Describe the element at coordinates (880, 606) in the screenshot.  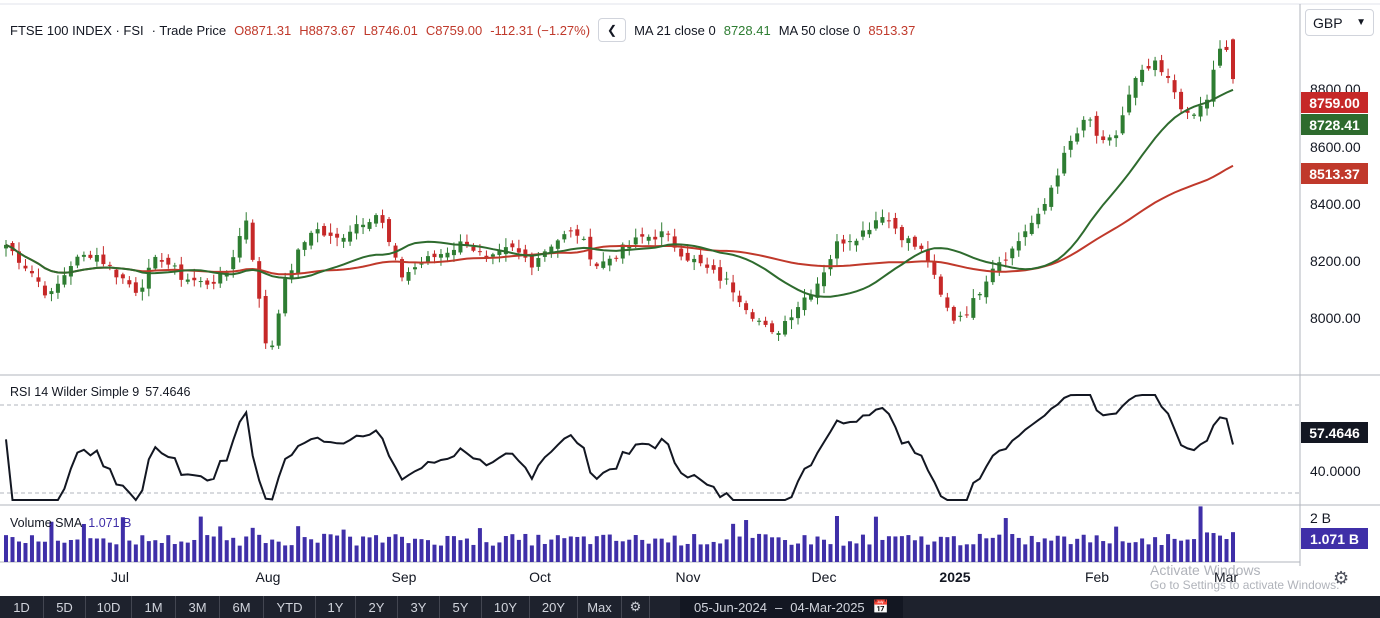
I see `calendar-icon: 📅` at that location.